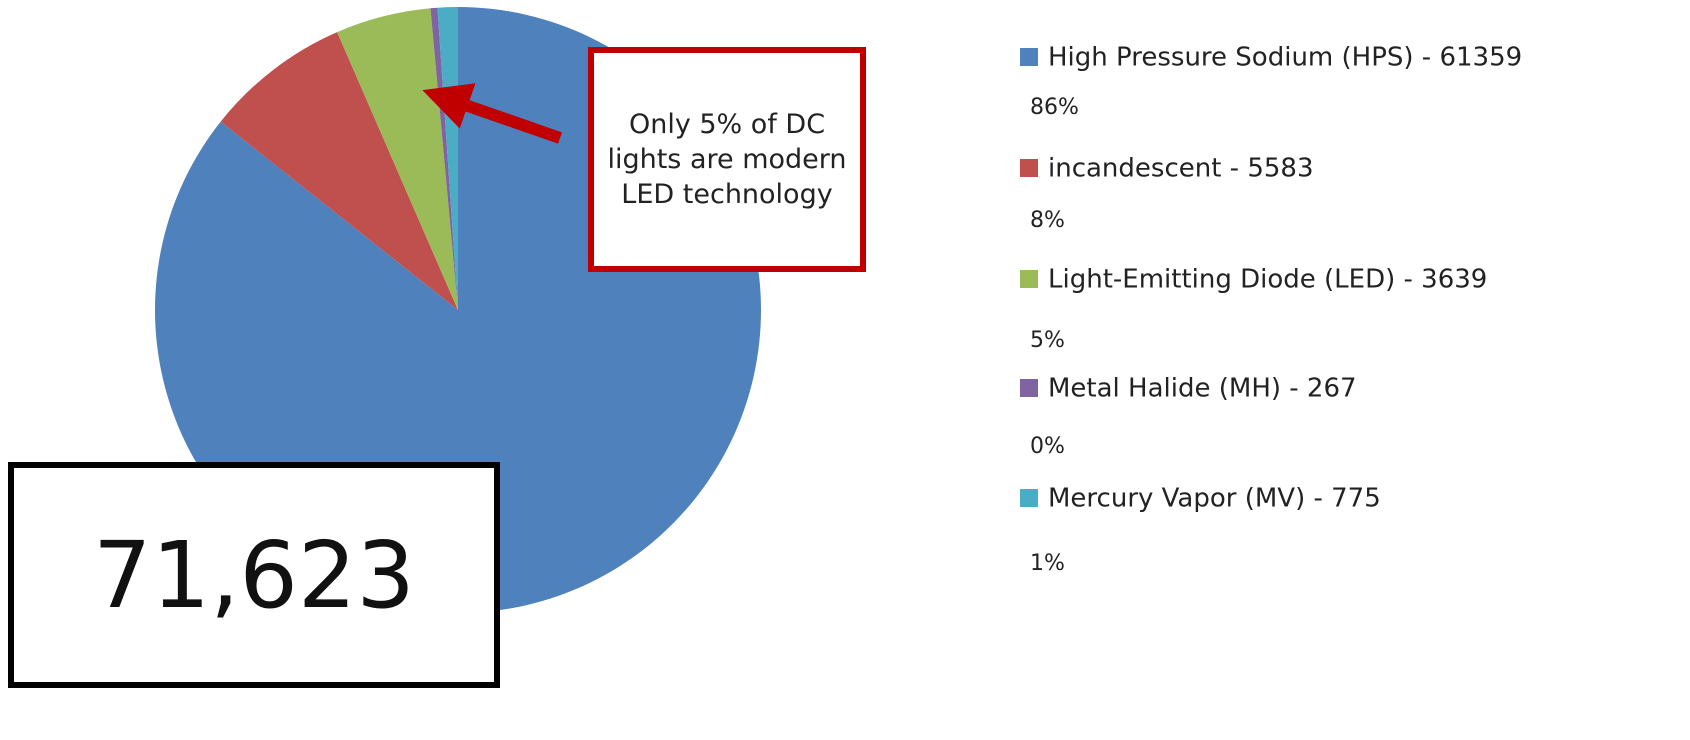 The width and height of the screenshot is (1690, 740). I want to click on data-label: 0%, so click(1047, 446).